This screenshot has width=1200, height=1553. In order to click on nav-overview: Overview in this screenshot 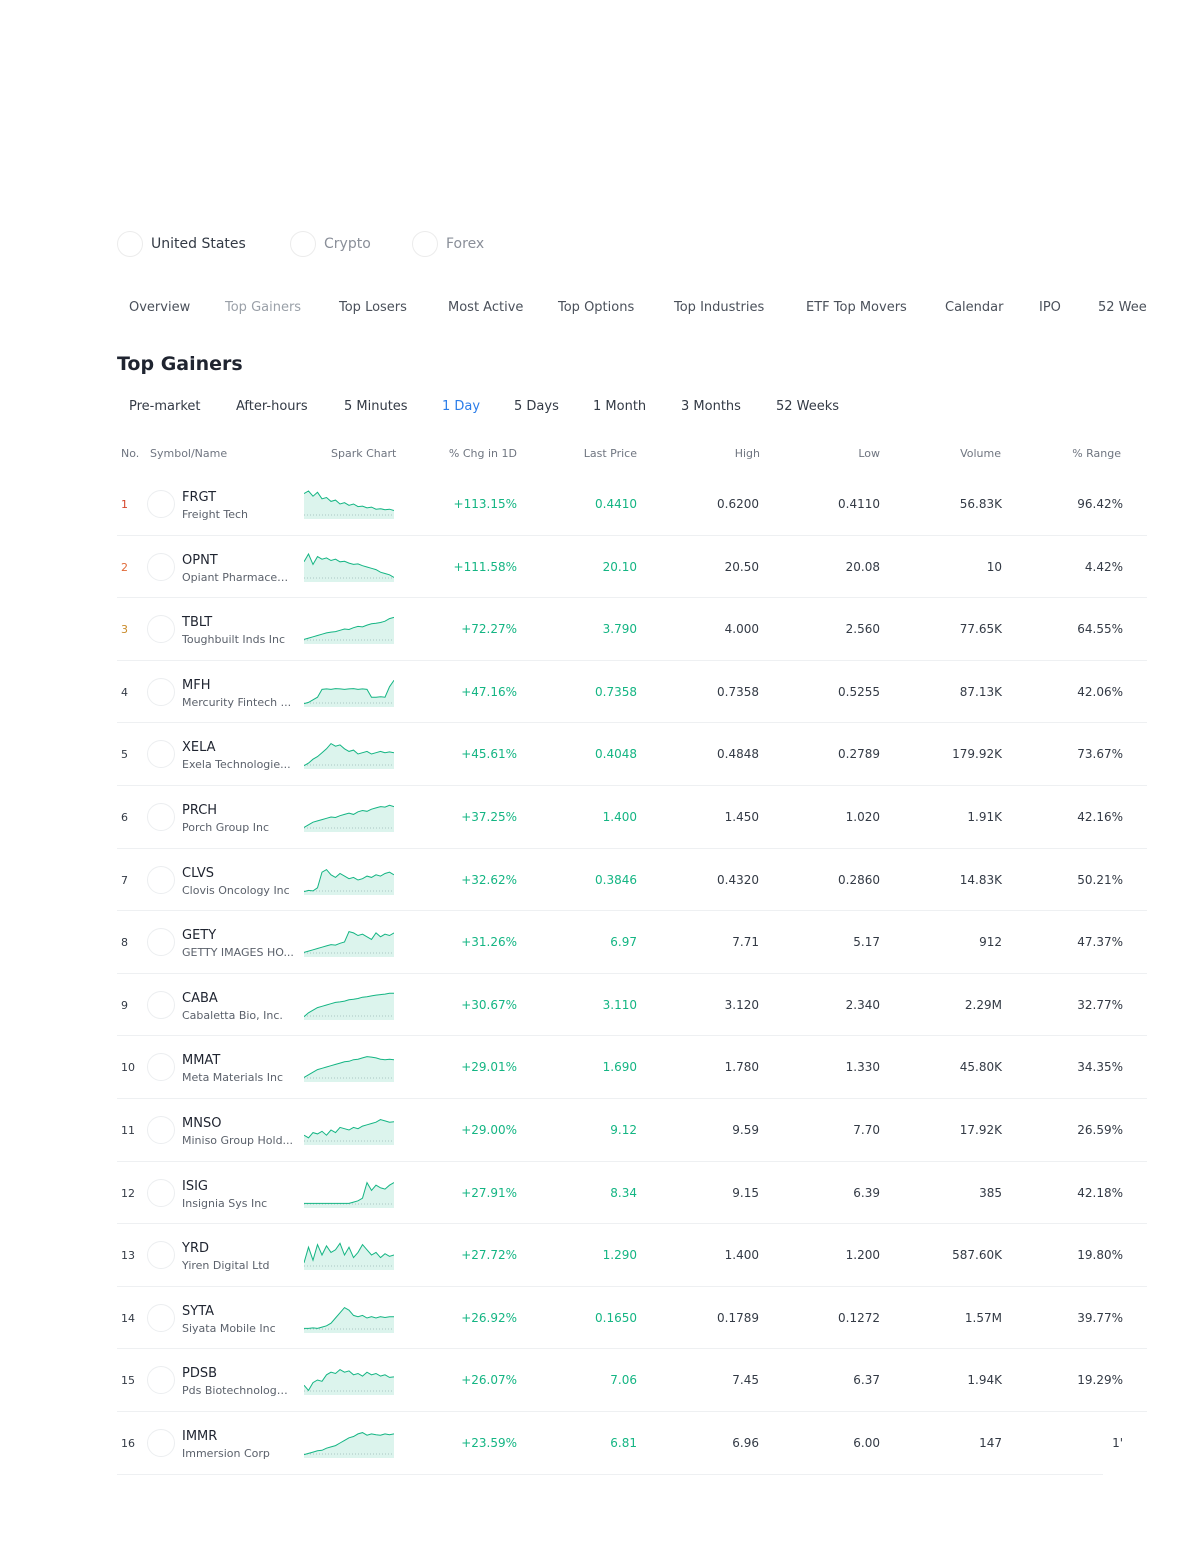, I will do `click(160, 307)`.